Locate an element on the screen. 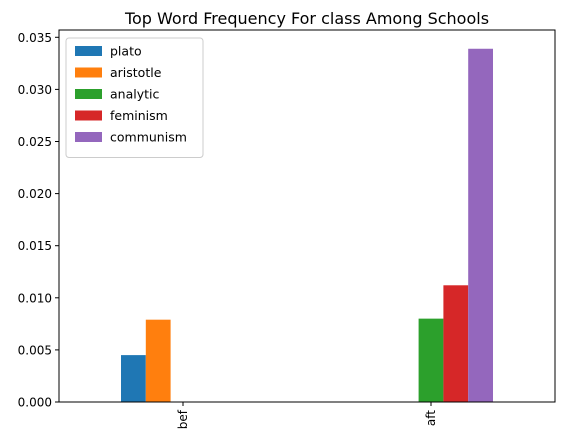 The image size is (565, 444). bar-communism-aft is located at coordinates (480, 225).